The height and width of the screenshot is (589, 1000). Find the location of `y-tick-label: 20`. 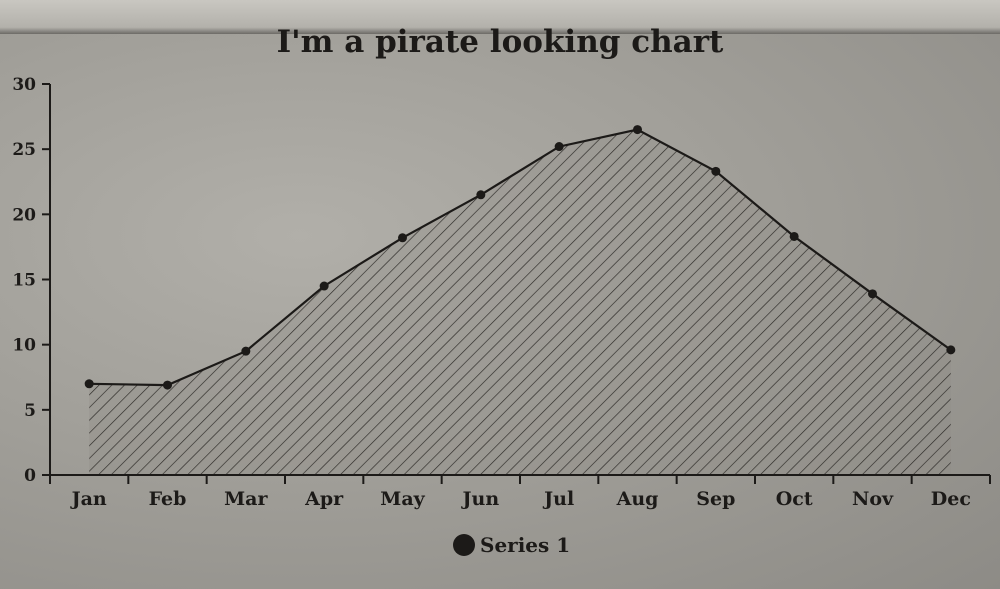

y-tick-label: 20 is located at coordinates (24, 215).